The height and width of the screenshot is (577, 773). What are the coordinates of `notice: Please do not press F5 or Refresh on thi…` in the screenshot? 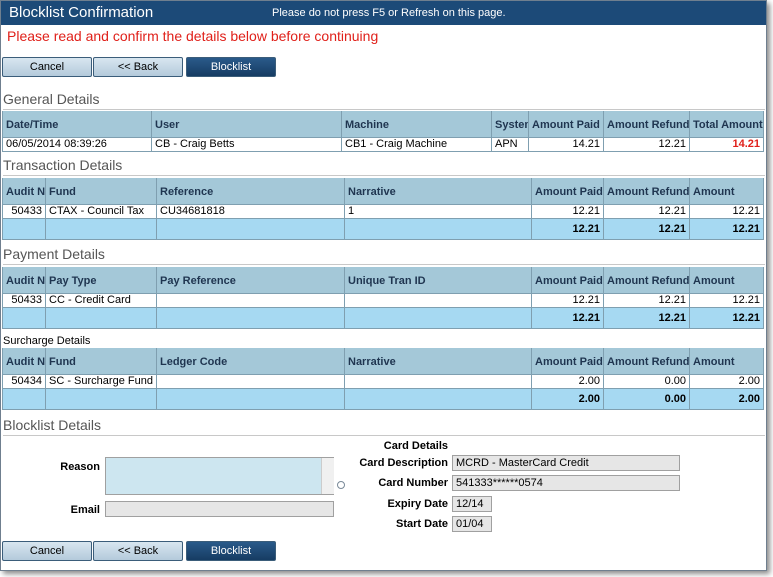 It's located at (389, 13).